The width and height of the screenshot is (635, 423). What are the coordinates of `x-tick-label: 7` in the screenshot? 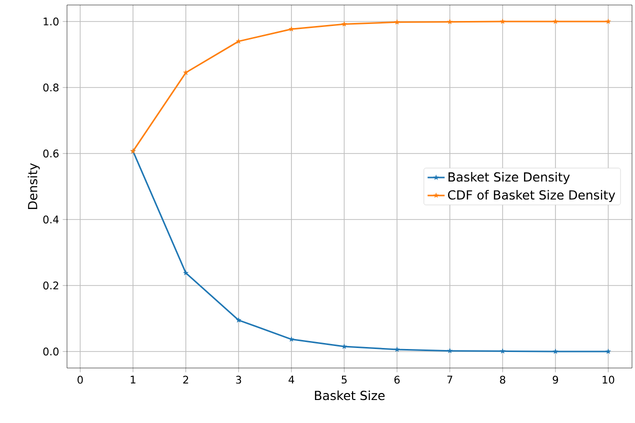 It's located at (449, 380).